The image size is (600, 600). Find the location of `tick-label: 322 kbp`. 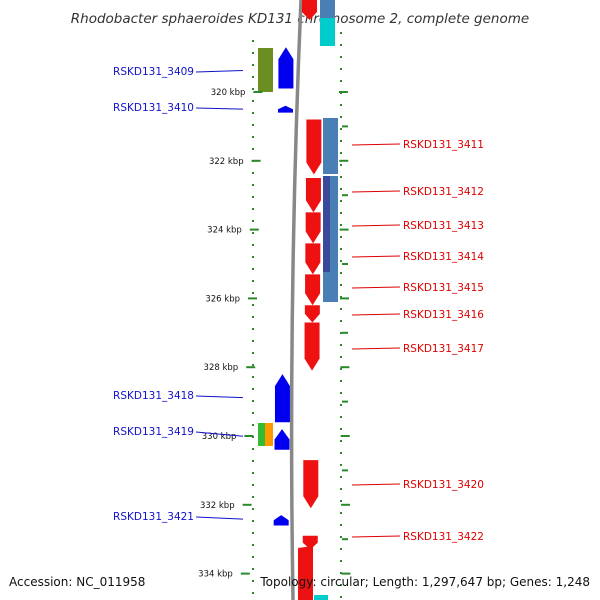

tick-label: 322 kbp is located at coordinates (226, 162).